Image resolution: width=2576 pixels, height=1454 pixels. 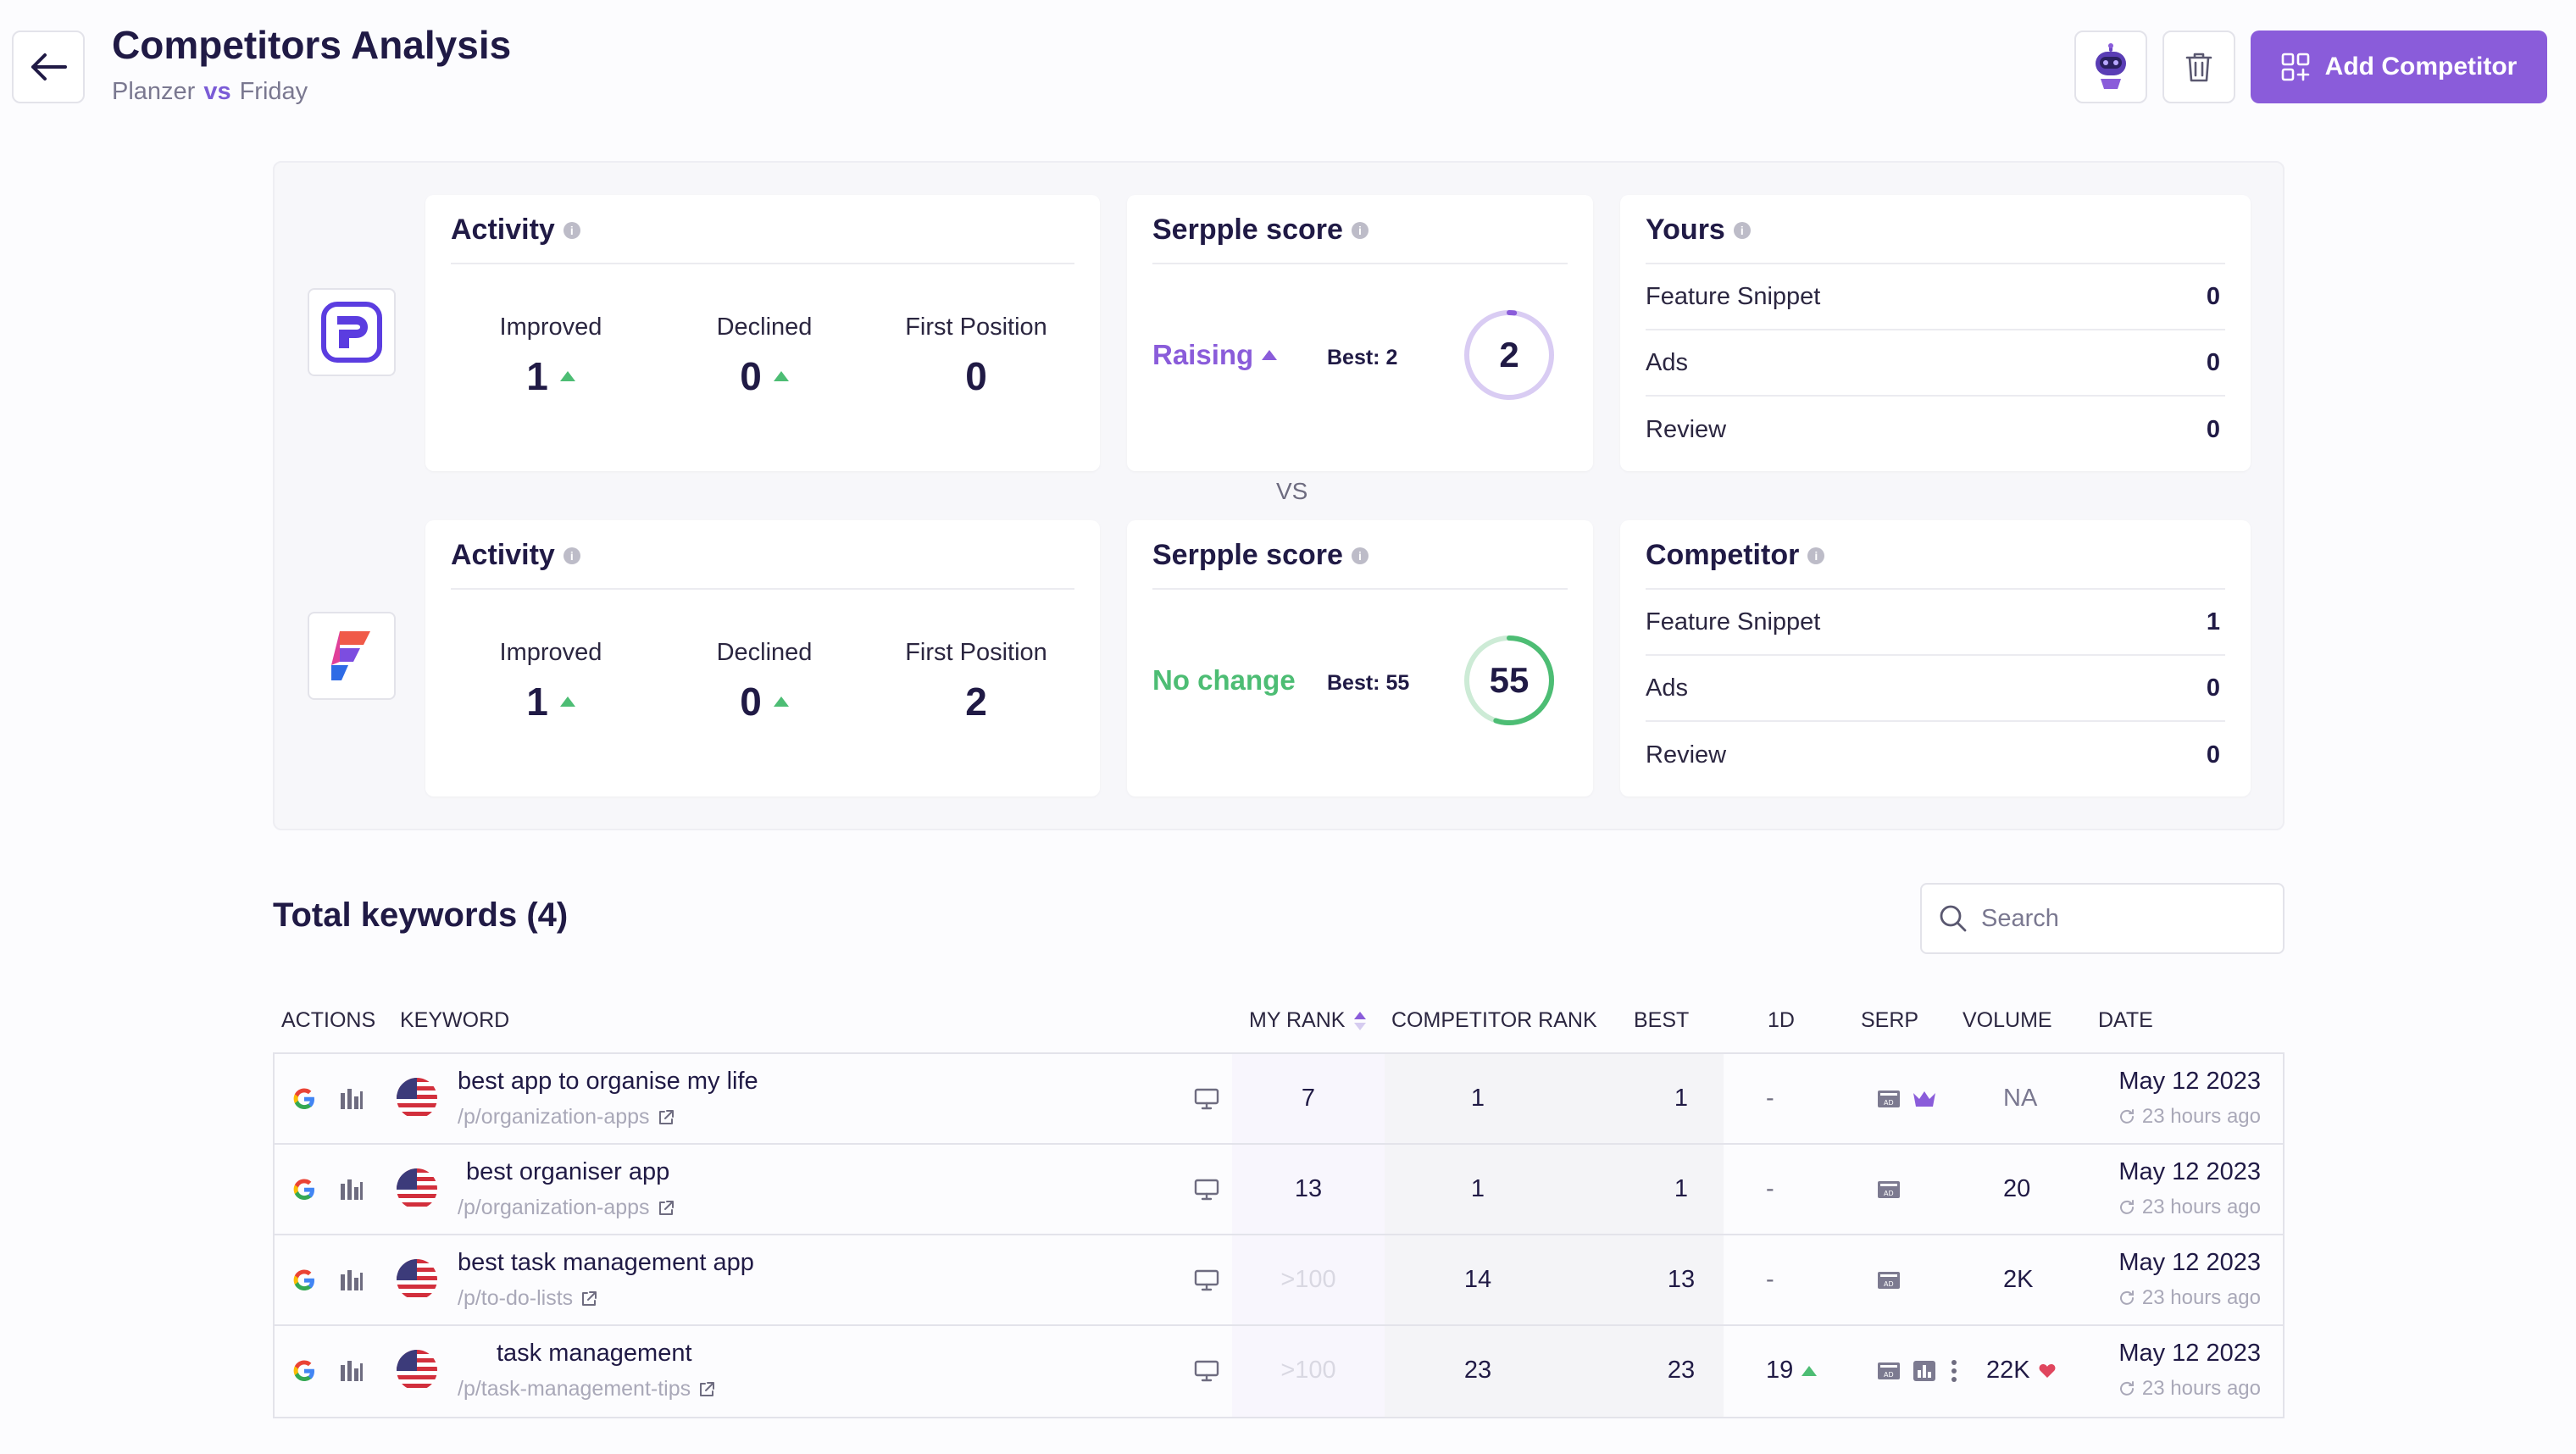 What do you see at coordinates (606, 1262) in the screenshot?
I see `keyword-text: best task management app` at bounding box center [606, 1262].